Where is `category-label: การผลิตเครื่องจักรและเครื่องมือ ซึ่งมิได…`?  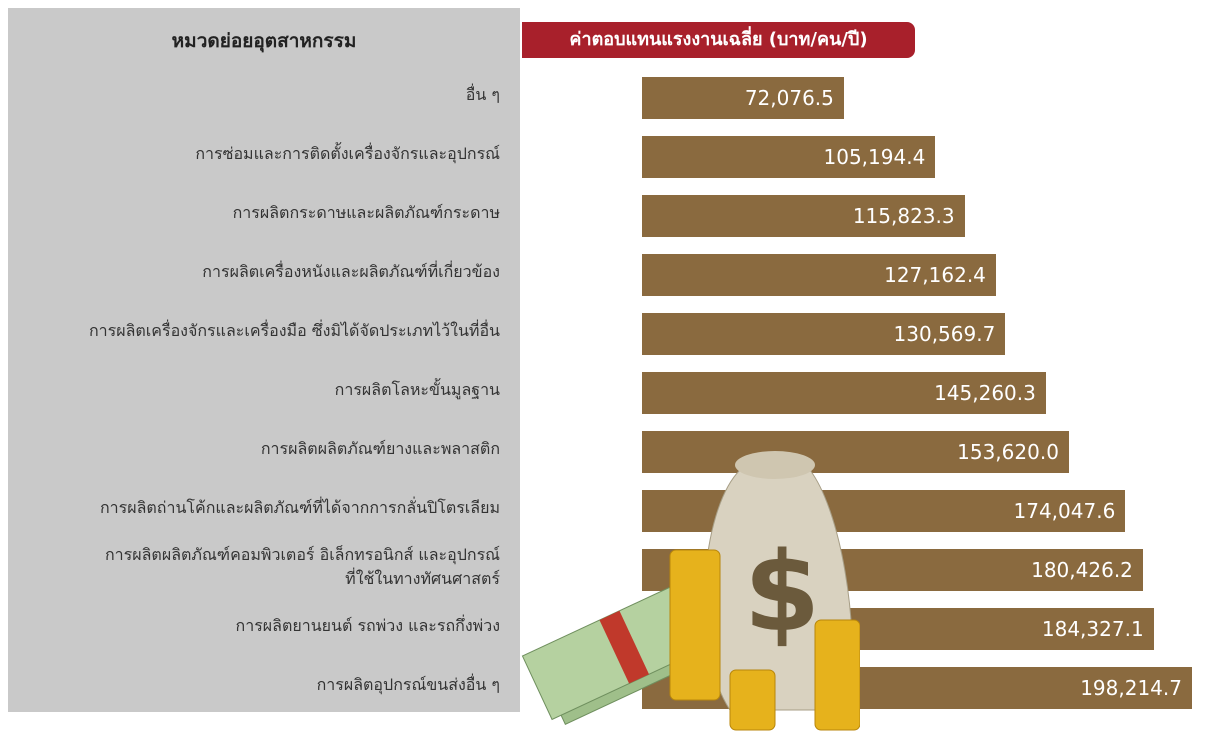
category-label: การผลิตเครื่องจักรและเครื่องมือ ซึ่งมิได… is located at coordinates (294, 330).